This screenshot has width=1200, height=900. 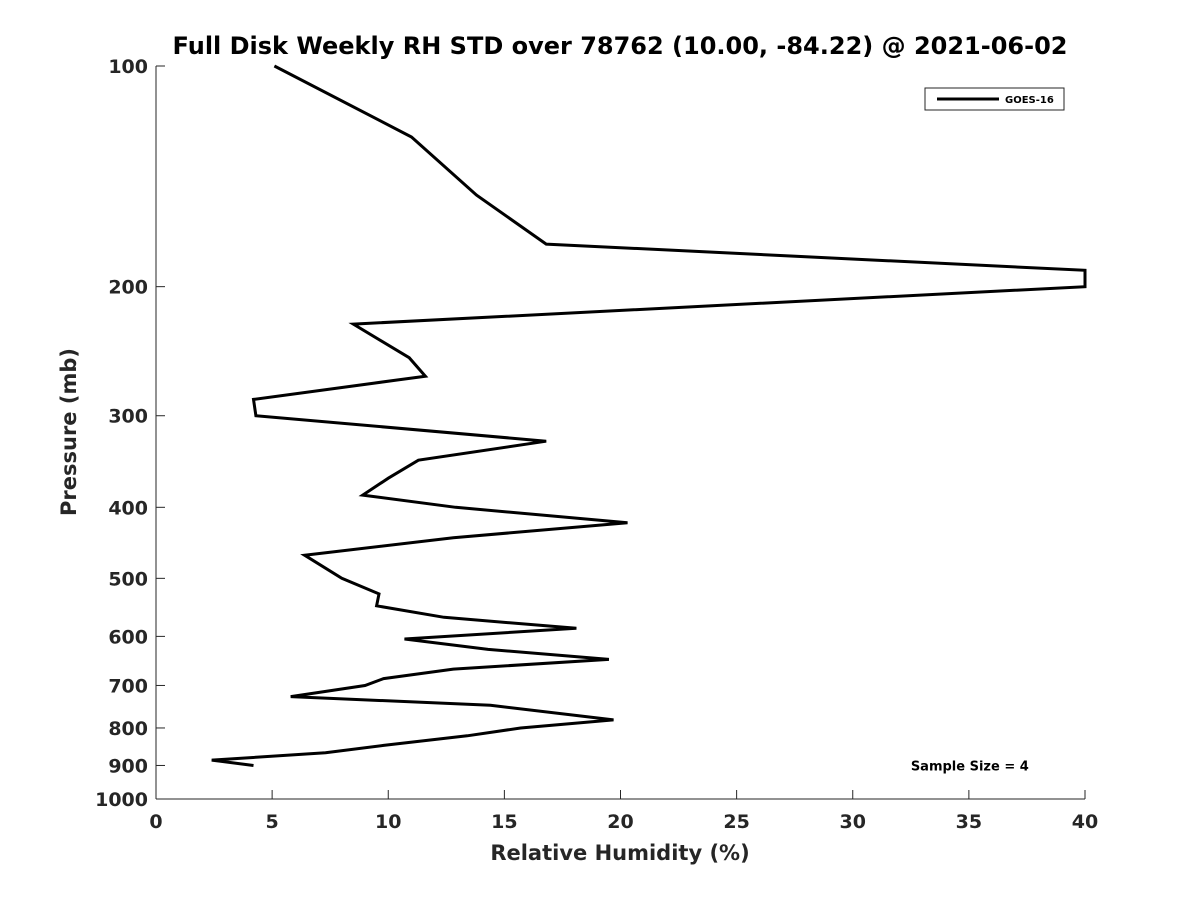 I want to click on sample-size-annotation: Sample Size = 4, so click(x=970, y=766).